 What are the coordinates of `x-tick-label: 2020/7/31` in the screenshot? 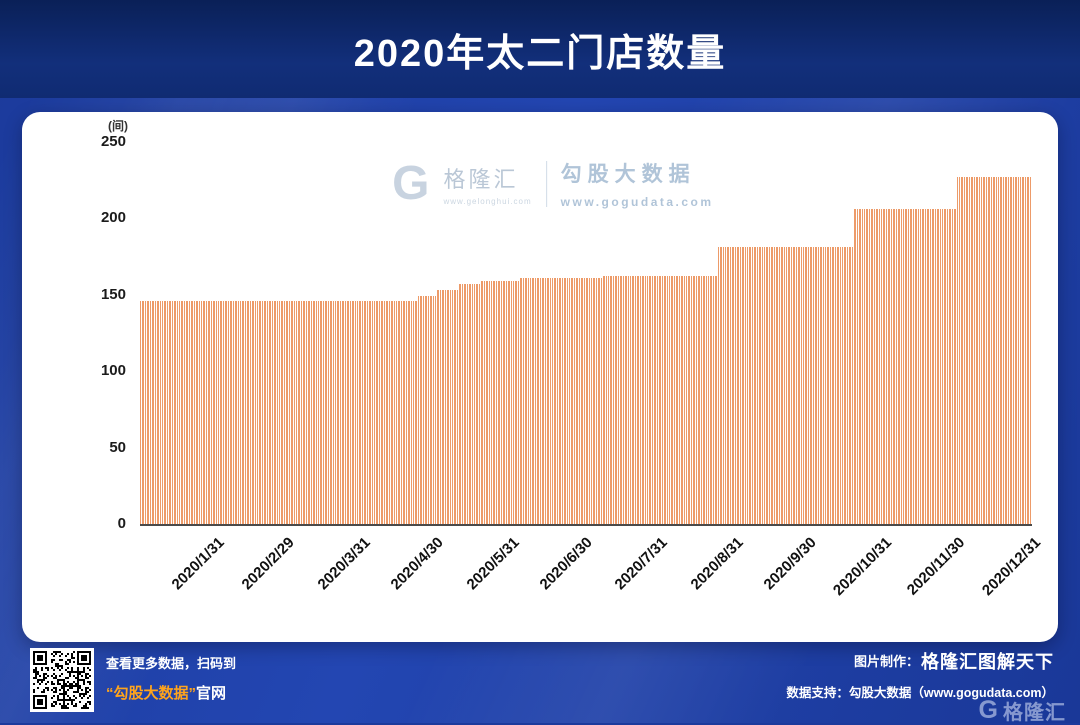 It's located at (641, 564).